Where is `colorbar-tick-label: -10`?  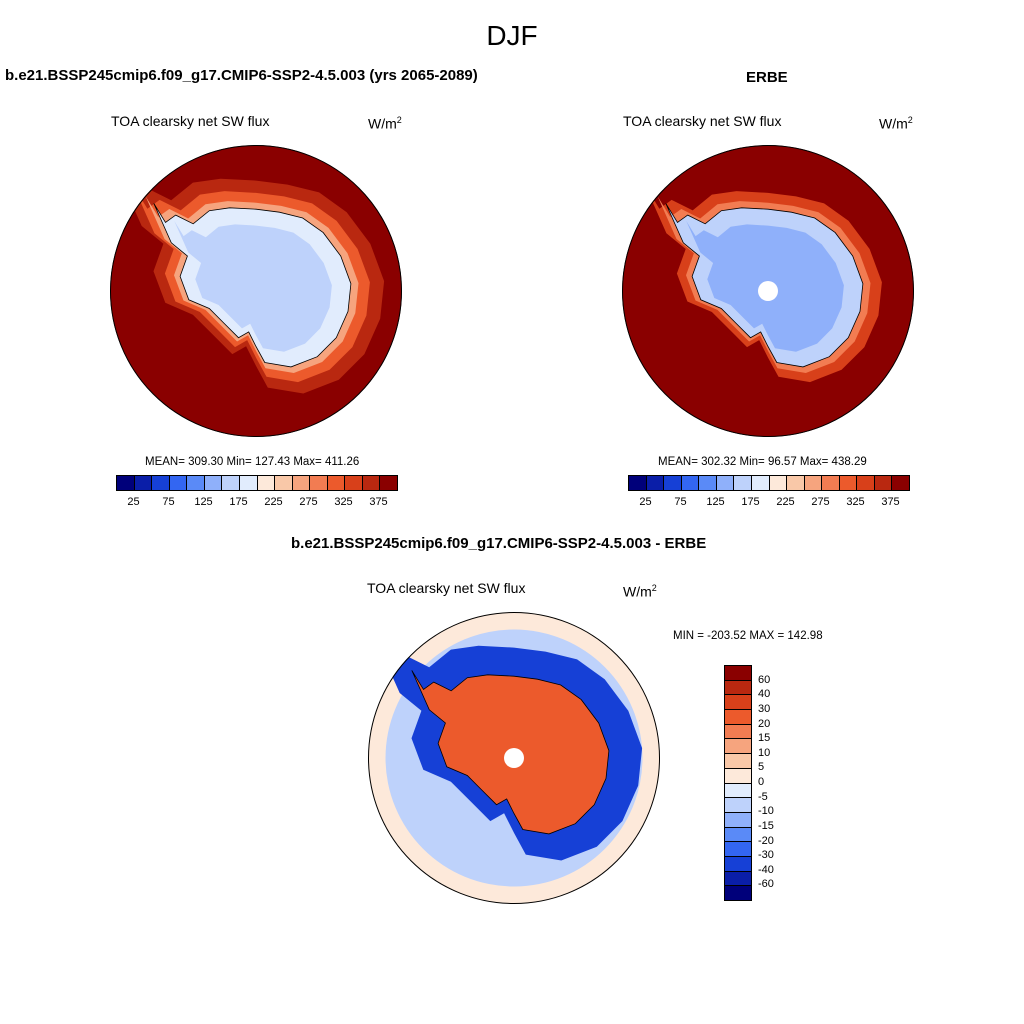 colorbar-tick-label: -10 is located at coordinates (766, 811).